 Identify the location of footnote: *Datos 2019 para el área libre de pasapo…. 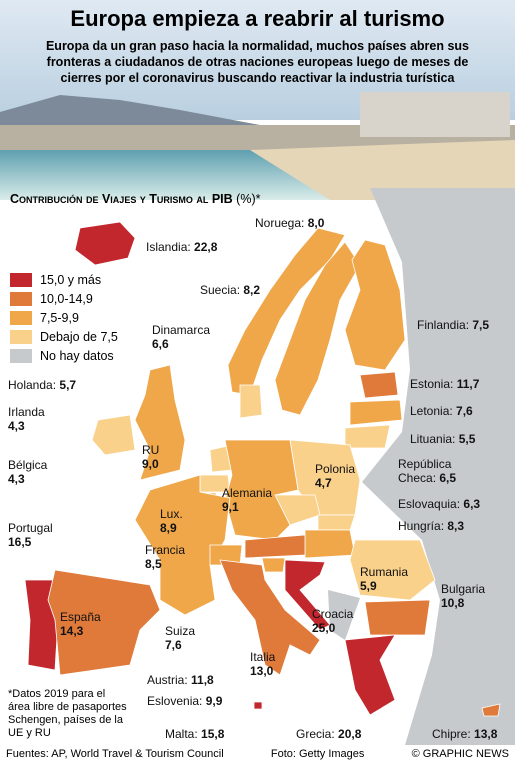
(67, 713).